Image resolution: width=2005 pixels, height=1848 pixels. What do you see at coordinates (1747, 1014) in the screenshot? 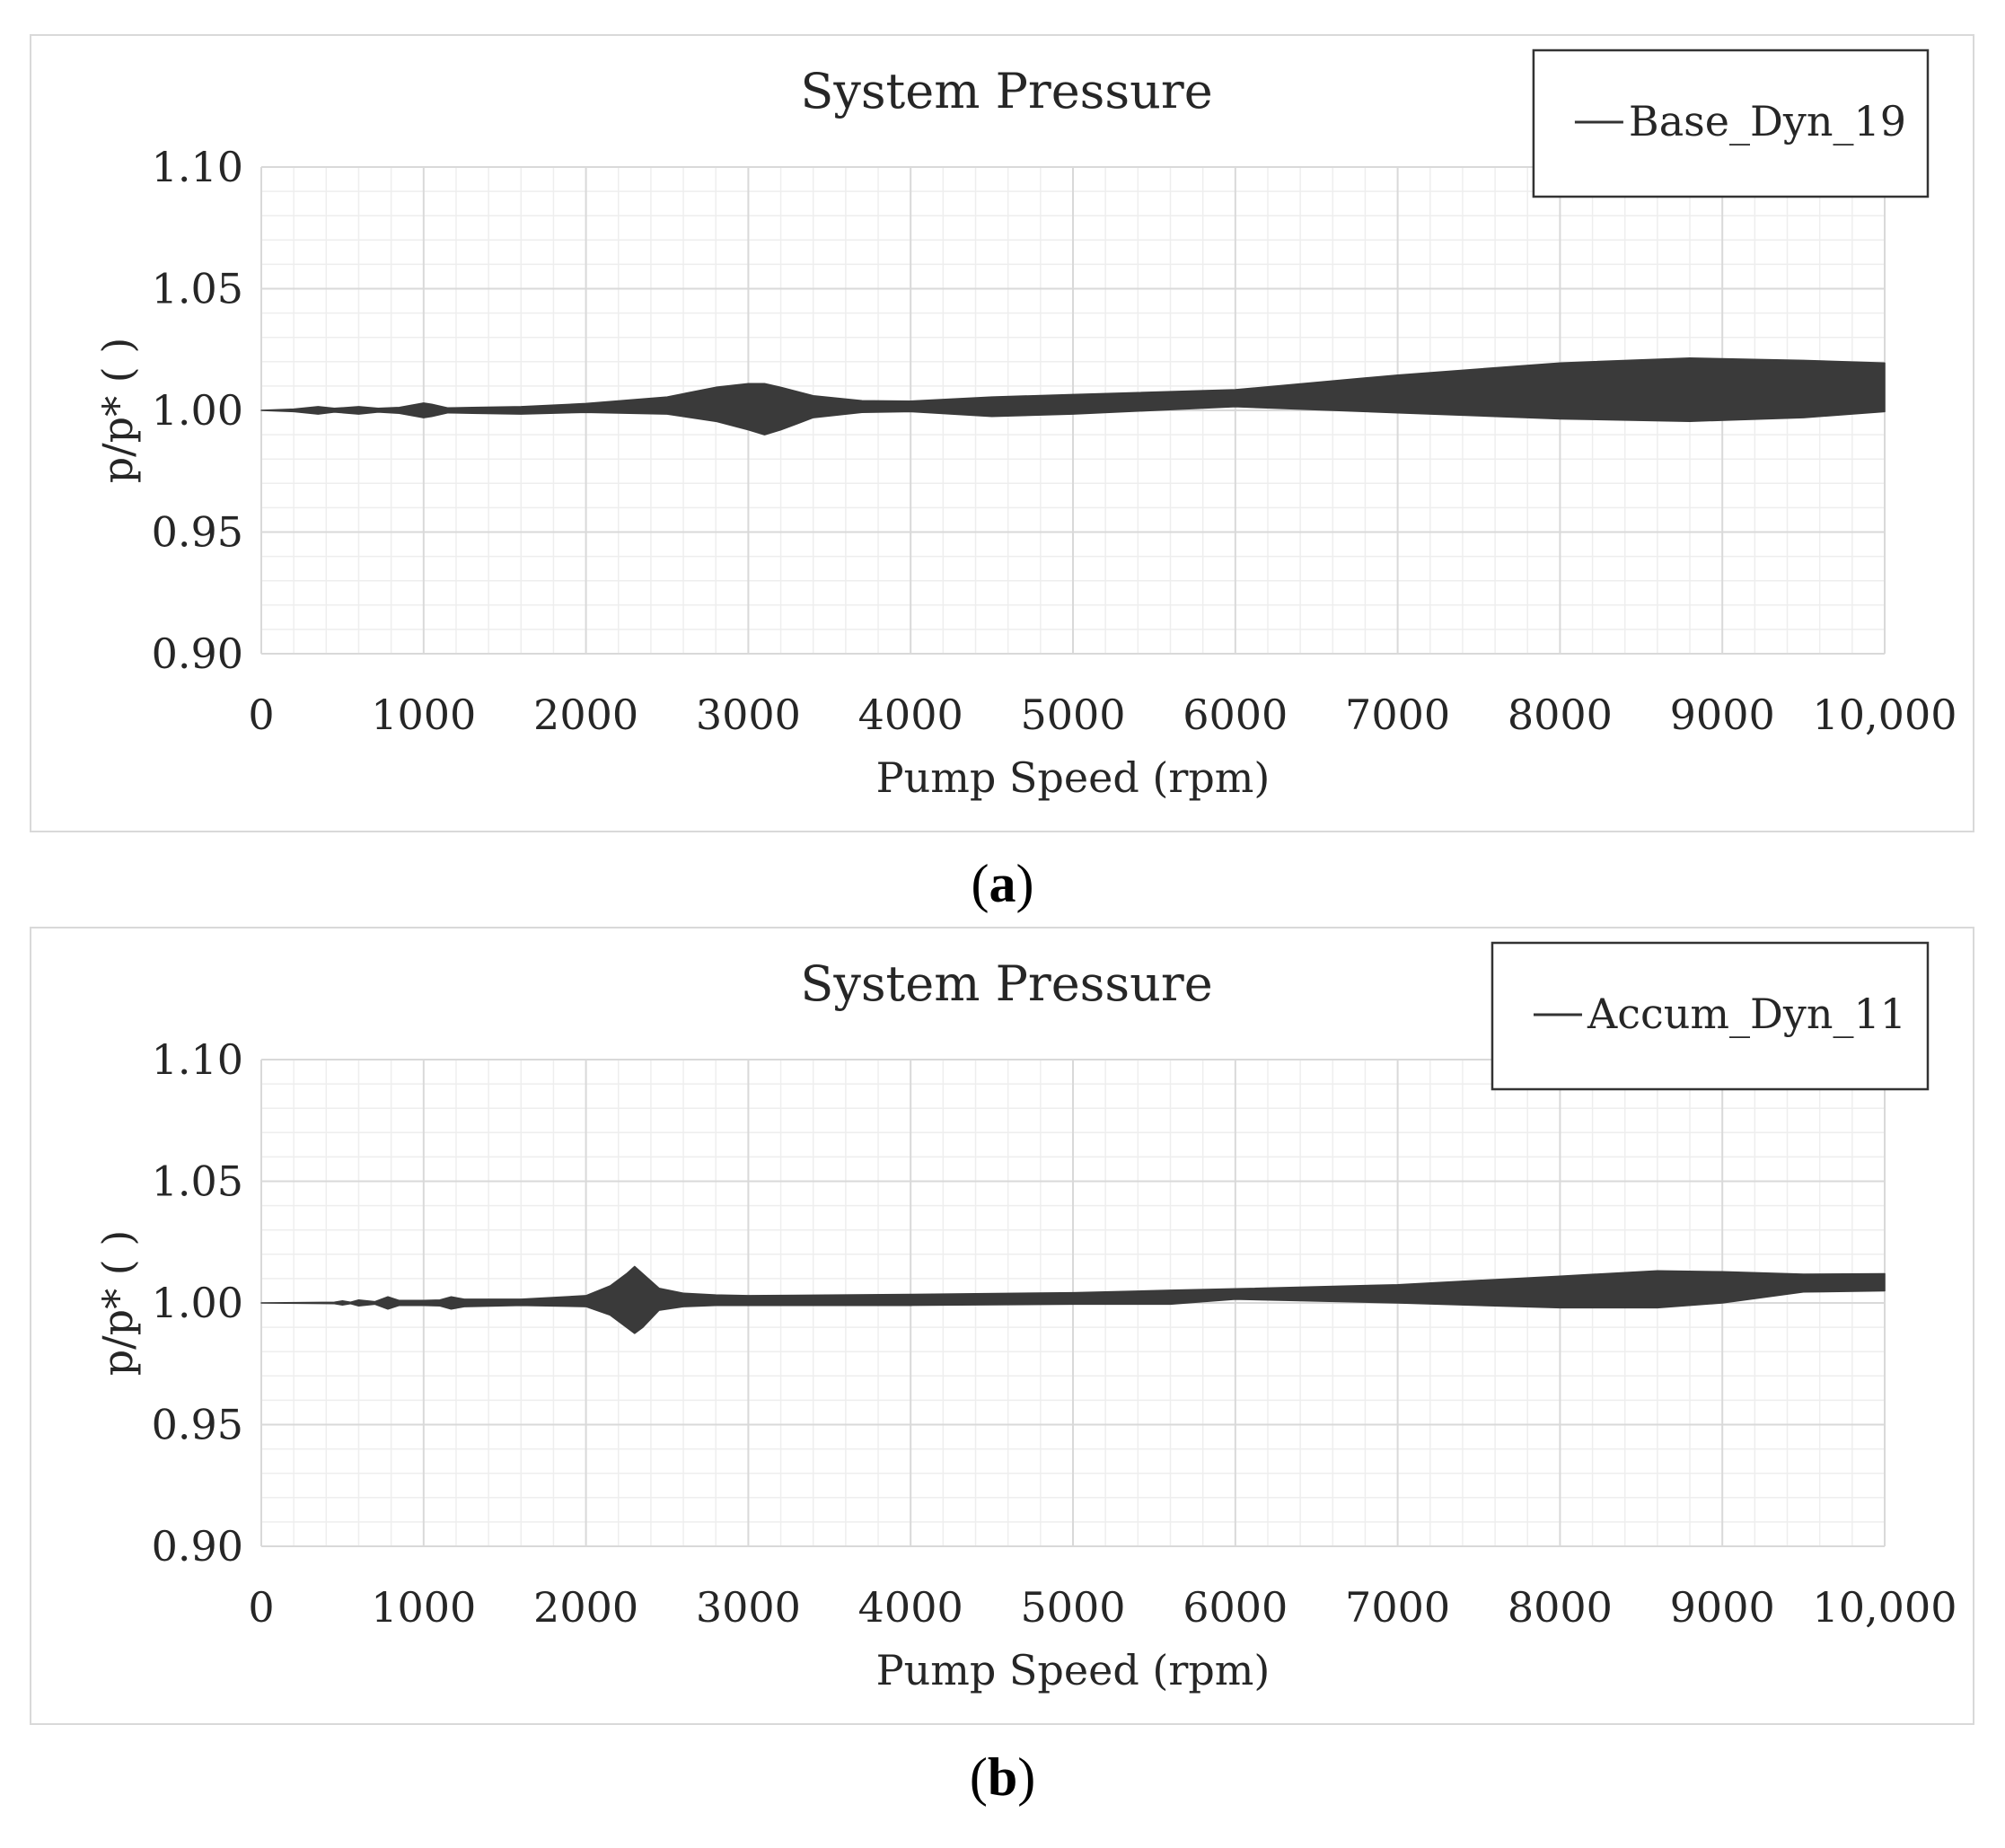
I see `legend-label: Accum_Dyn_11` at bounding box center [1747, 1014].